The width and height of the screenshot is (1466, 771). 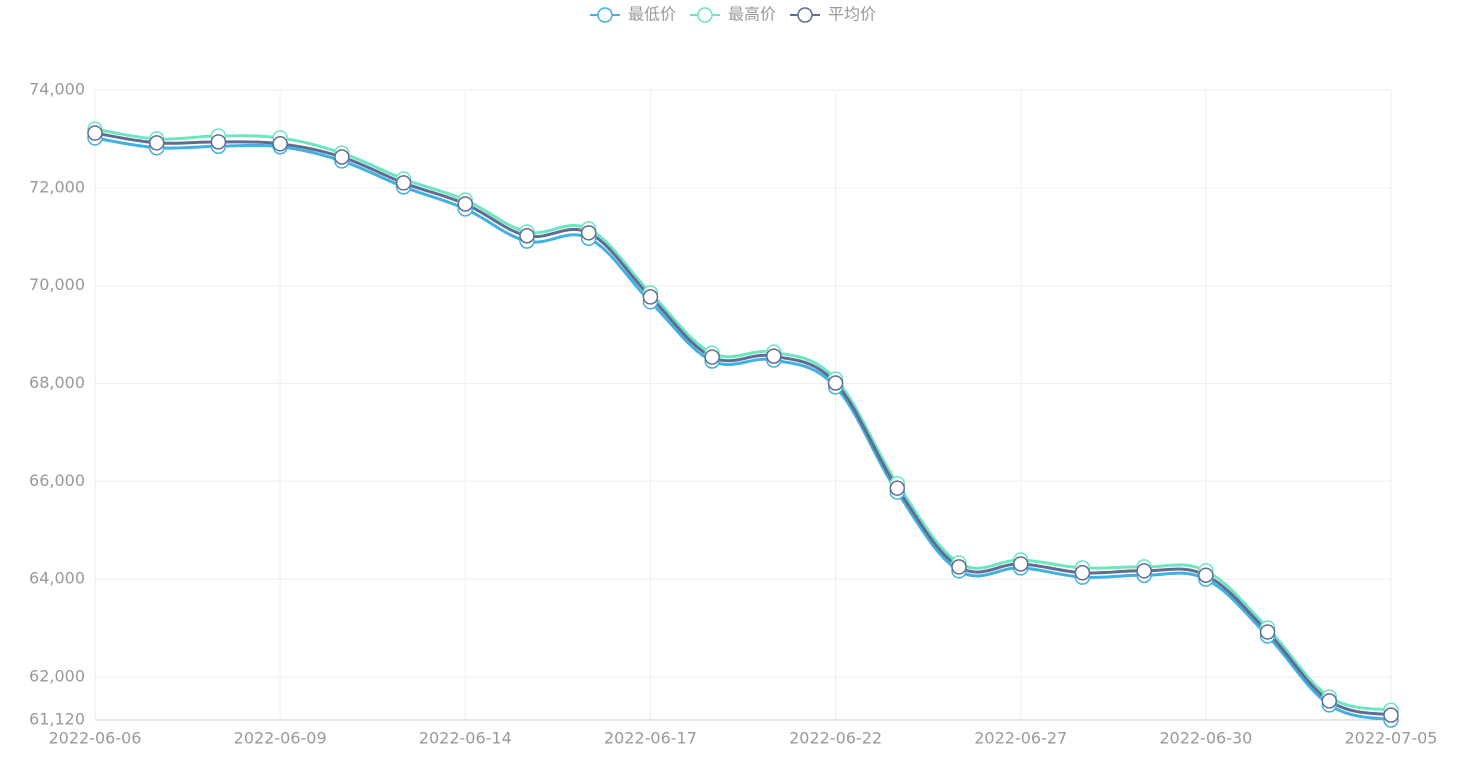 I want to click on y-tick-label: 70,000, so click(x=57, y=284).